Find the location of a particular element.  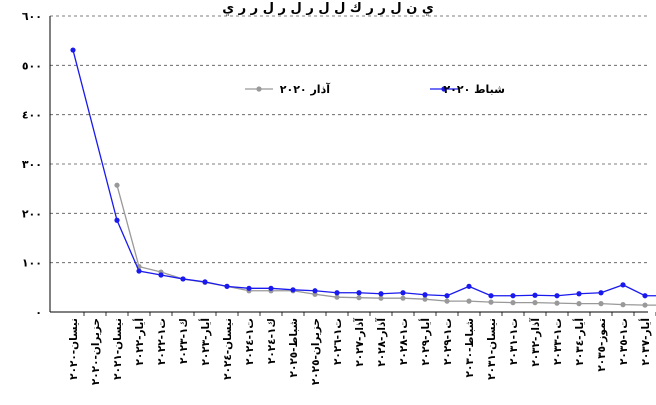

x-tick-label: نيسان-٢٠٢١ is located at coordinates (118, 349).